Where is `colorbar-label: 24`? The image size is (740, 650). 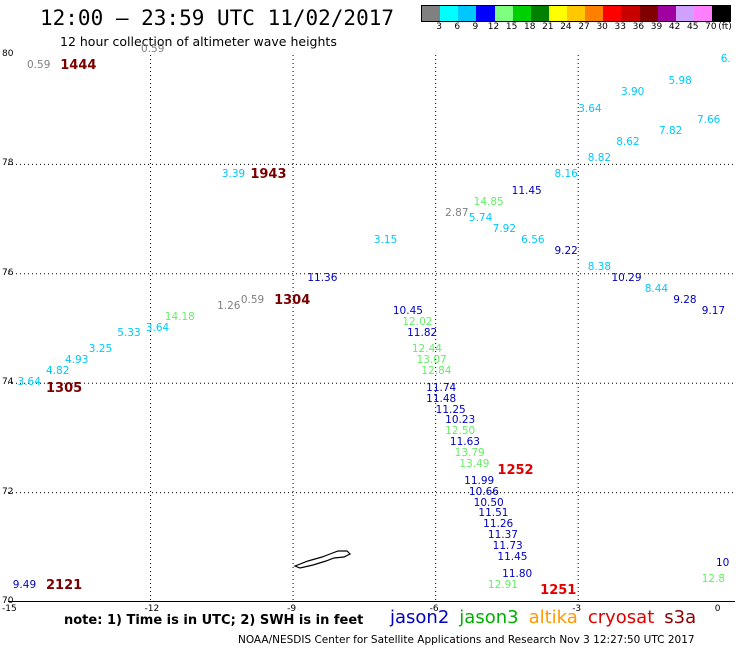 colorbar-label: 24 is located at coordinates (566, 27).